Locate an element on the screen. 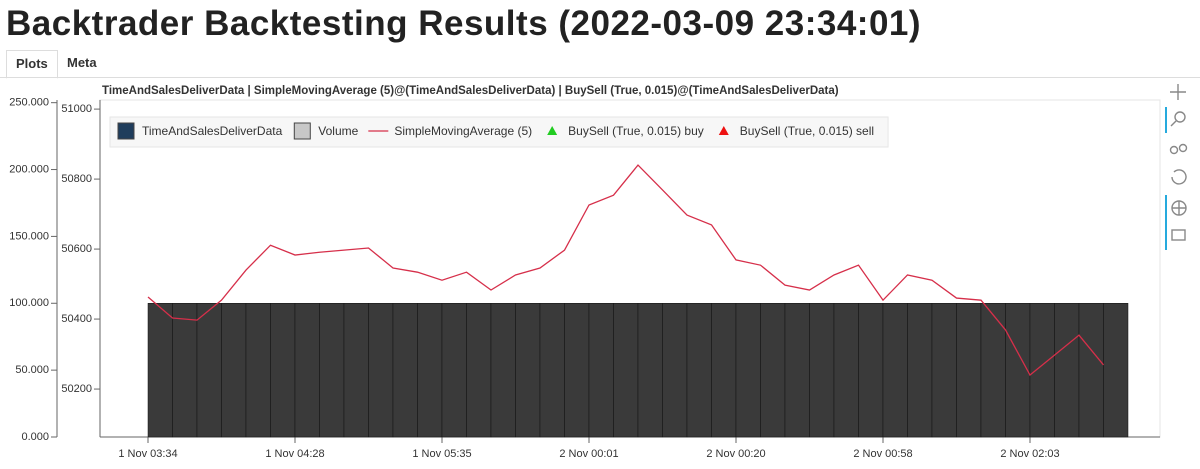 This screenshot has width=1200, height=469. pan-tool is located at coordinates (1178, 92).